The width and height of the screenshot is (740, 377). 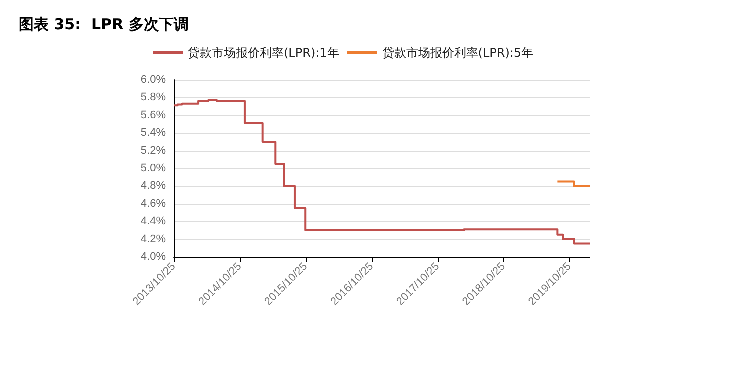 What do you see at coordinates (458, 53) in the screenshot?
I see `legend-label: 贷款市场报价利率(LPR):5年` at bounding box center [458, 53].